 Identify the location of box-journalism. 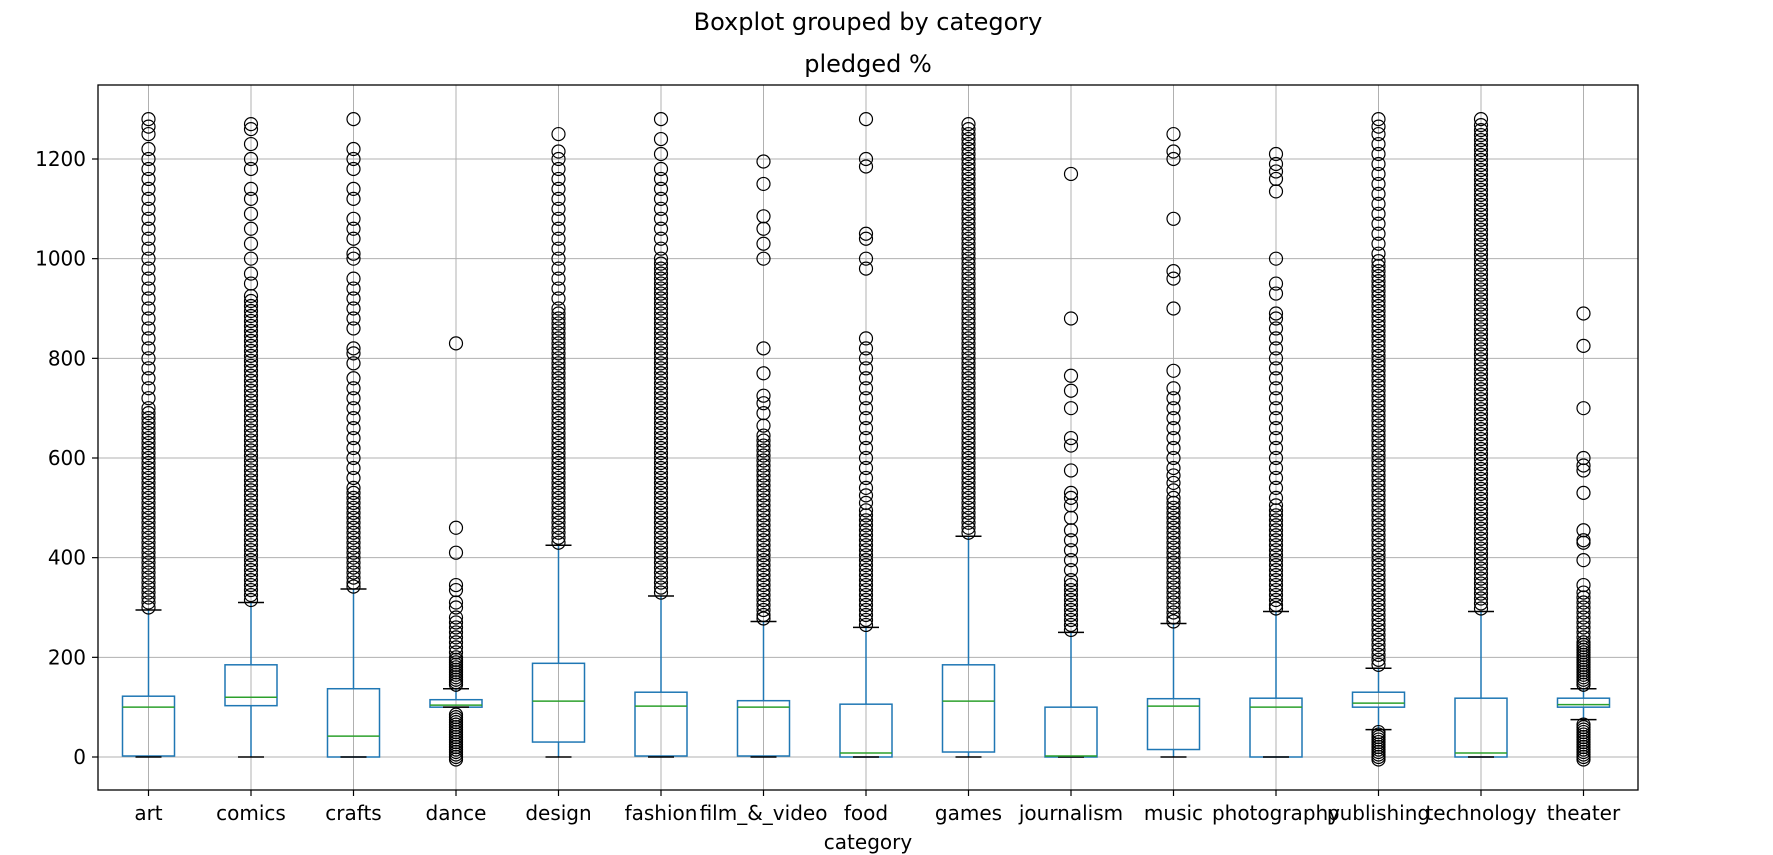
(1071, 694).